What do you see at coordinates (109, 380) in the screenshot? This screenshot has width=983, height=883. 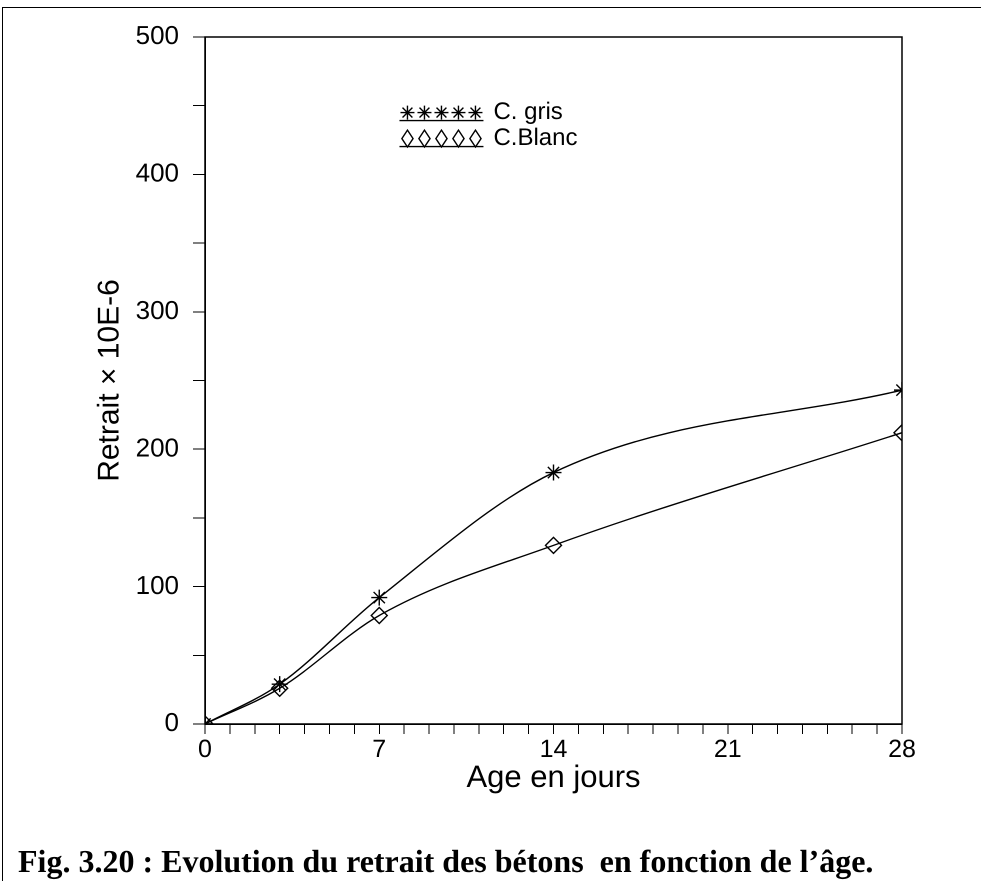 I see `y-axis-title: Retrait × 10E-6` at bounding box center [109, 380].